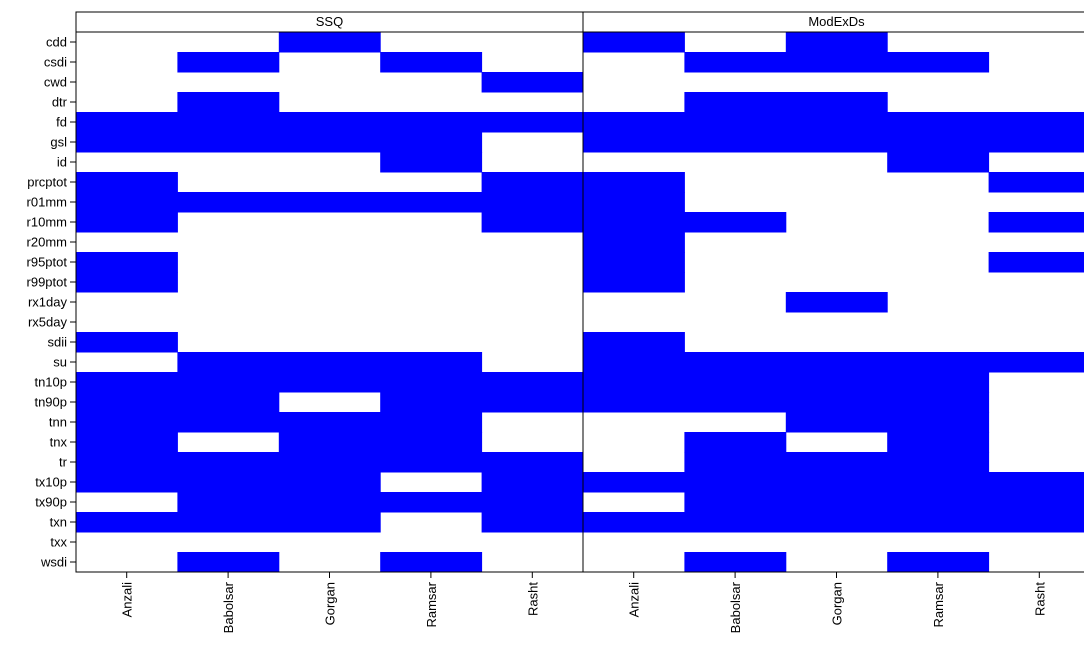  I want to click on y-tick-label: r99ptot, so click(47, 282).